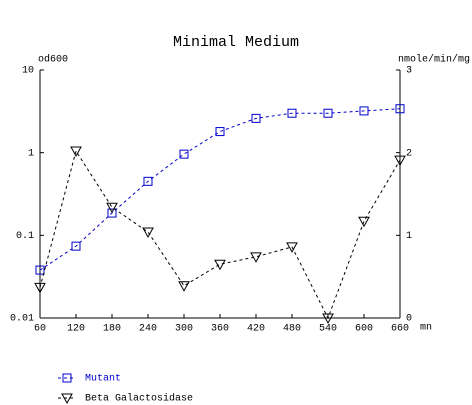 This screenshot has width=472, height=405. What do you see at coordinates (400, 329) in the screenshot?
I see `x-tick-label: 660` at bounding box center [400, 329].